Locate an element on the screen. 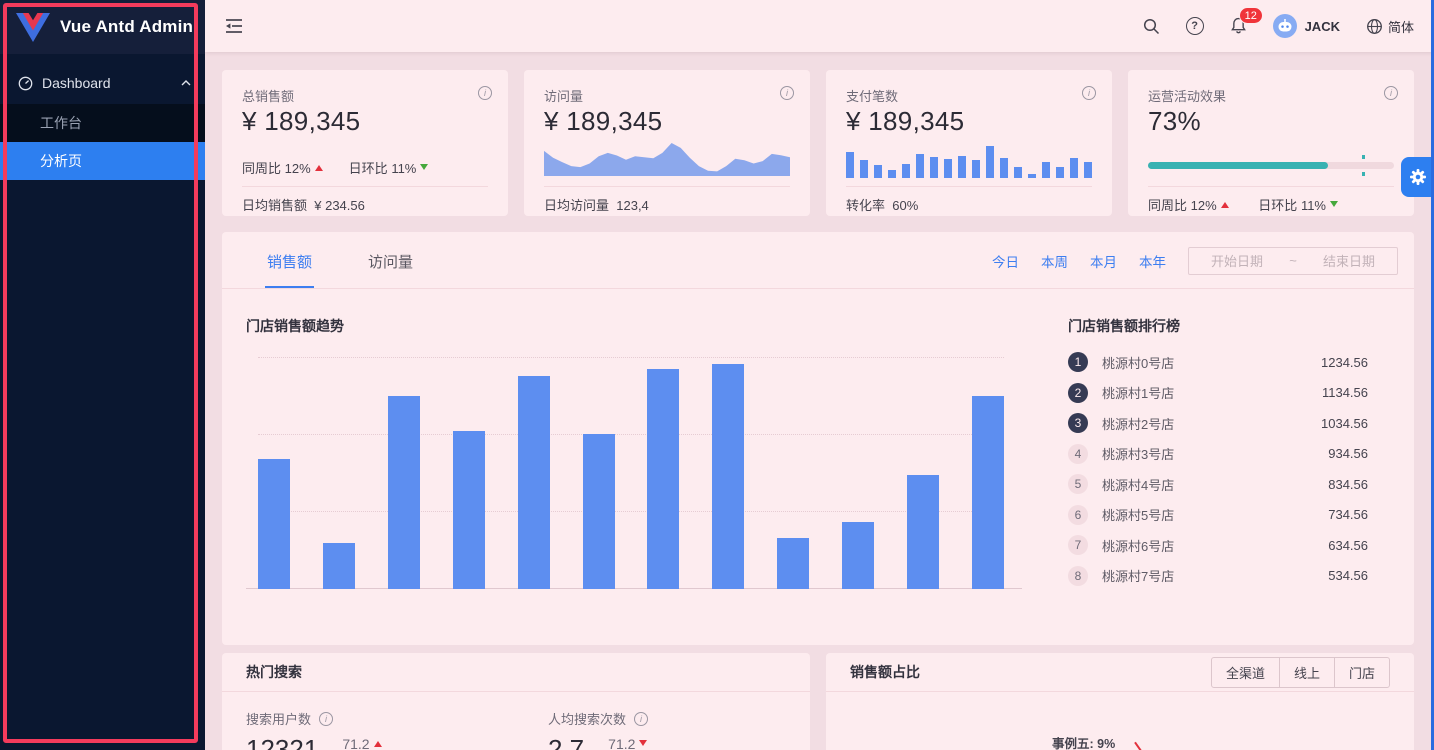  sidebar-item-dashboard: Dashboard is located at coordinates (102, 83).